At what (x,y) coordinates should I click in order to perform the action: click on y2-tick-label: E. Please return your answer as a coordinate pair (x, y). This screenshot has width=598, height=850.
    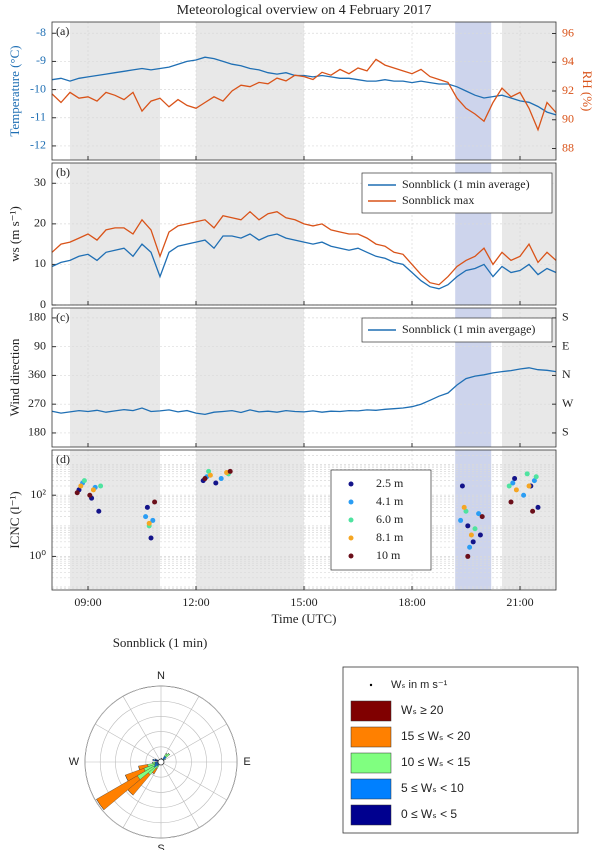
    Looking at the image, I should click on (565, 345).